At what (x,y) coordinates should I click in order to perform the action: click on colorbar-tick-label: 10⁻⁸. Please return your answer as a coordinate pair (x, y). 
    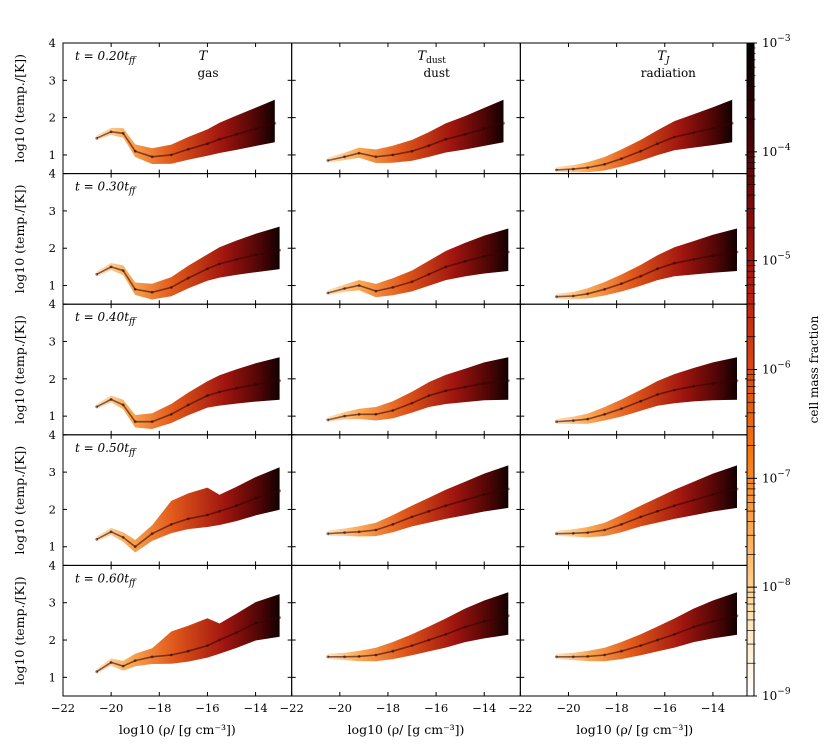
    Looking at the image, I should click on (776, 586).